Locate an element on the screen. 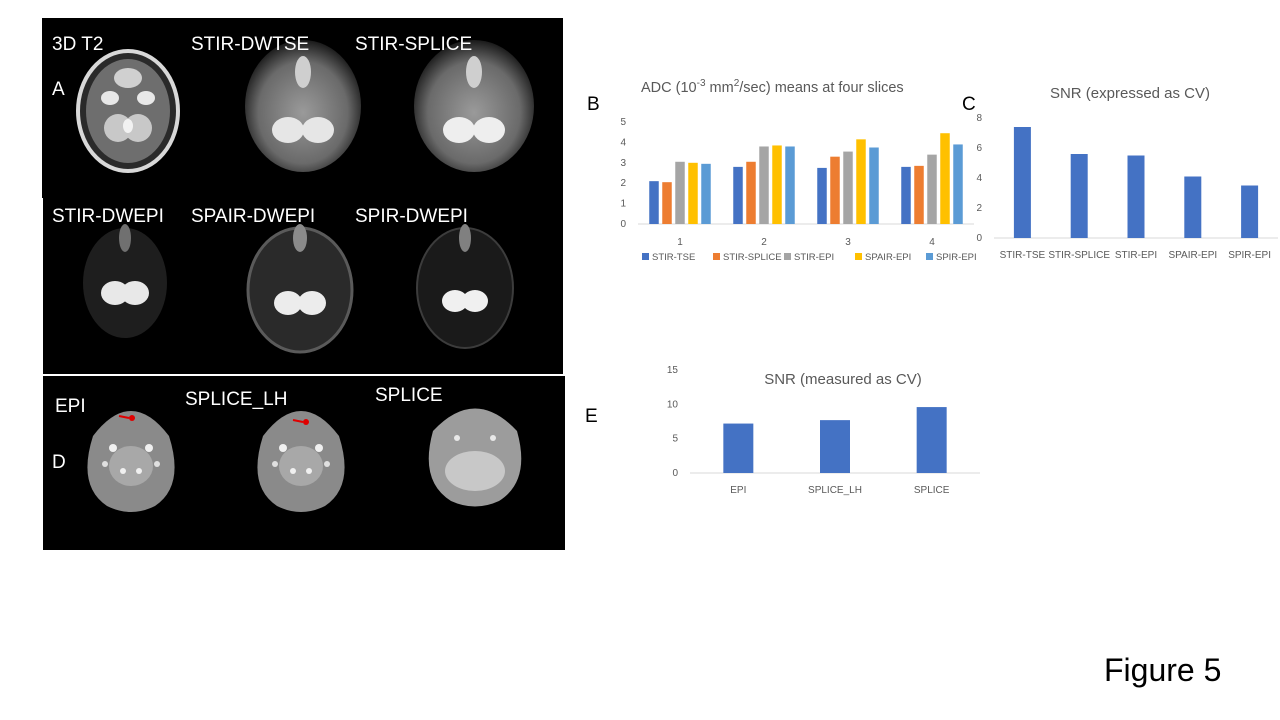 The height and width of the screenshot is (720, 1280). chart-b-legend-label: STIR-EPI is located at coordinates (814, 257).